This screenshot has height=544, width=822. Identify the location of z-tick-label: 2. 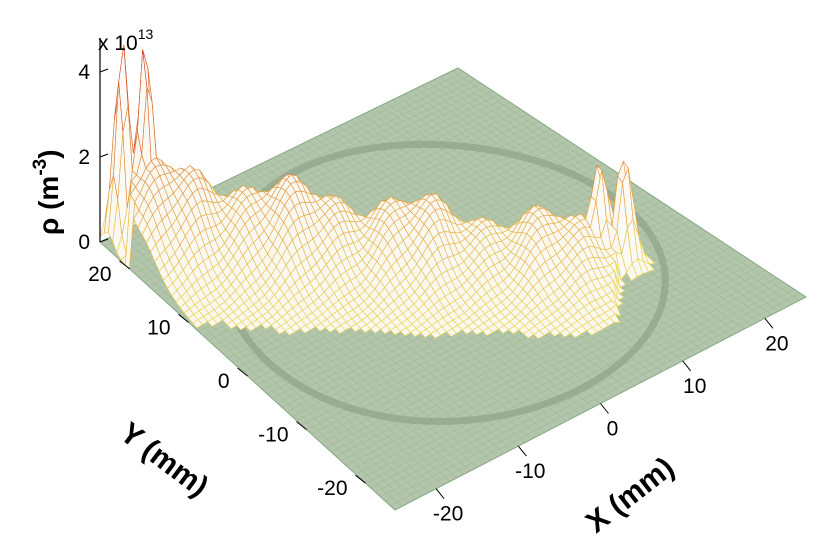
(84, 157).